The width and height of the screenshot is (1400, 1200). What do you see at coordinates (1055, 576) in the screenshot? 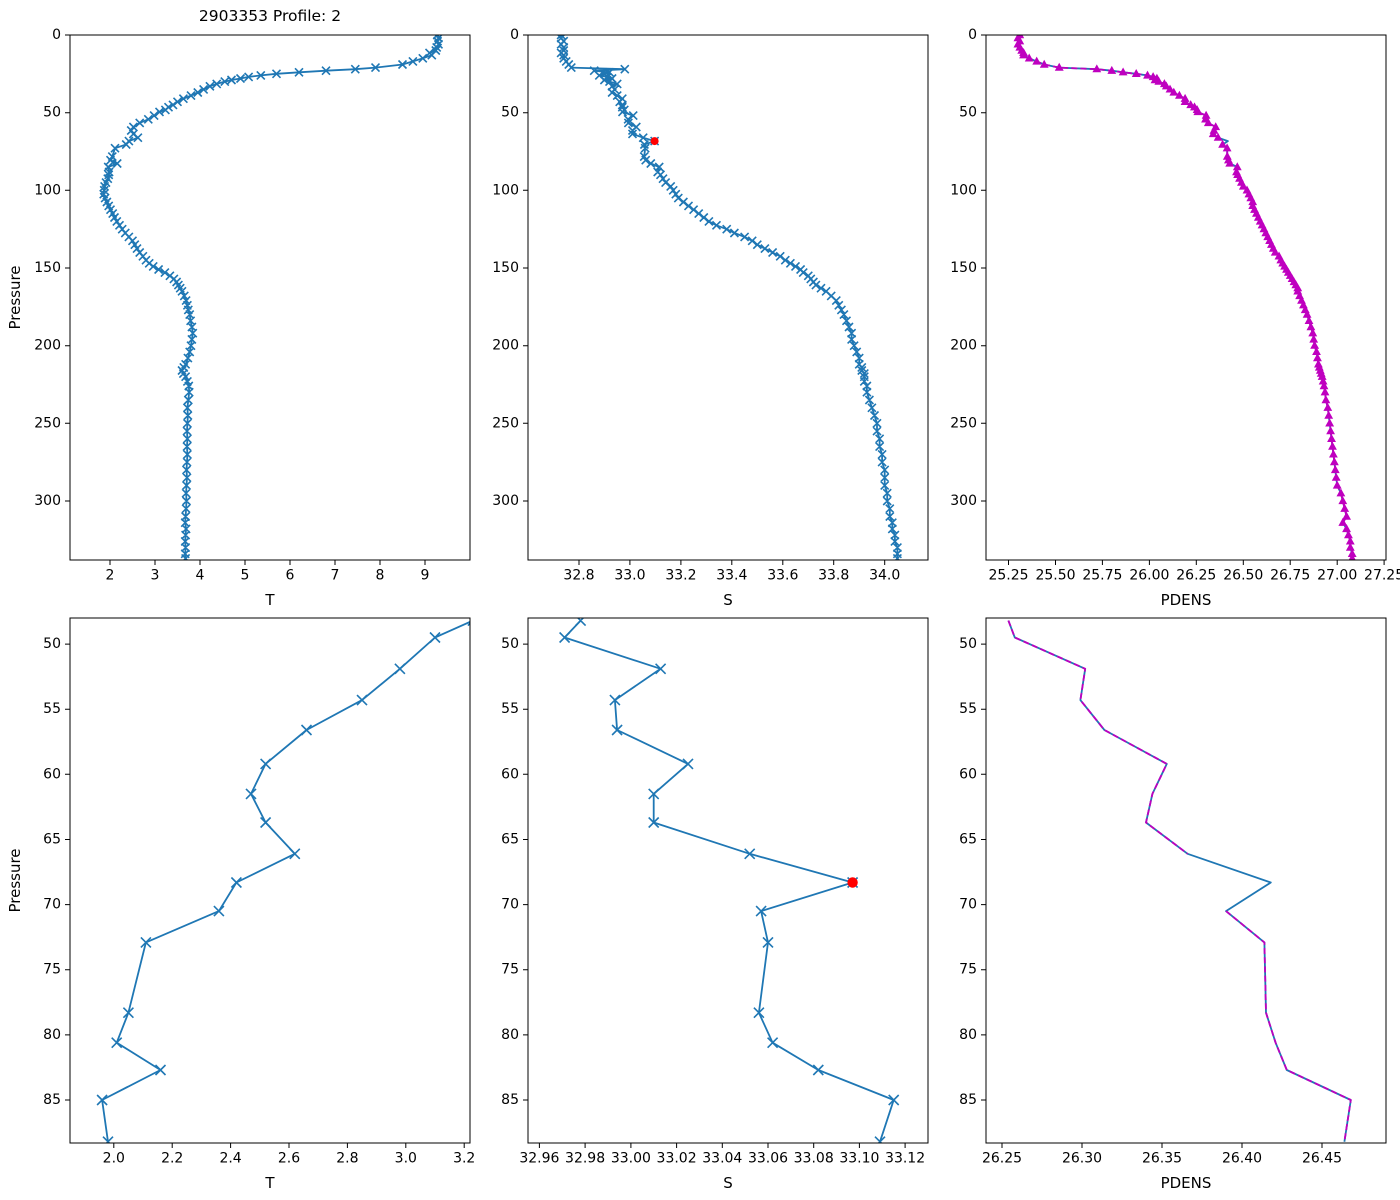
I see `x-tick-label: 25.50` at bounding box center [1055, 576].